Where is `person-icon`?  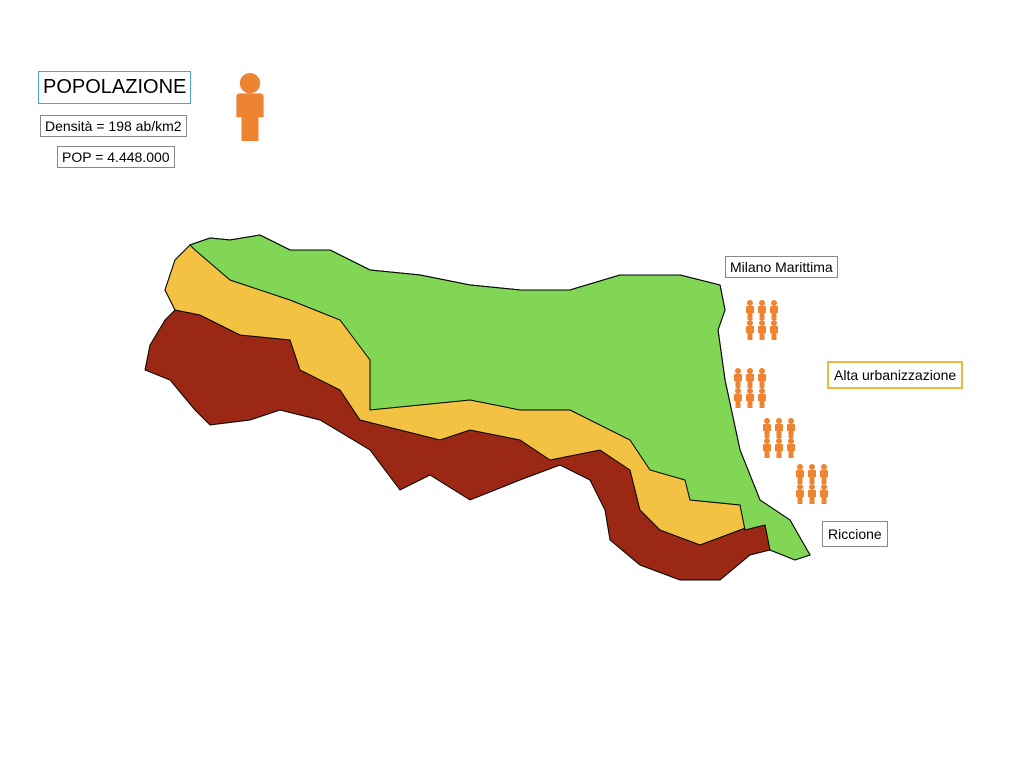 person-icon is located at coordinates (250, 107).